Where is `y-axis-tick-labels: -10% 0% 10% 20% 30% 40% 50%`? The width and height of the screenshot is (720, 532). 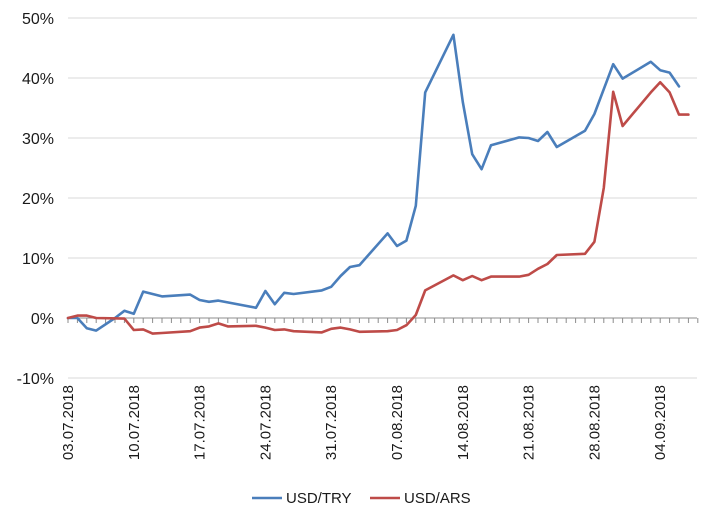 y-axis-tick-labels: -10% 0% 10% 20% 30% 40% 50% is located at coordinates (35, 199).